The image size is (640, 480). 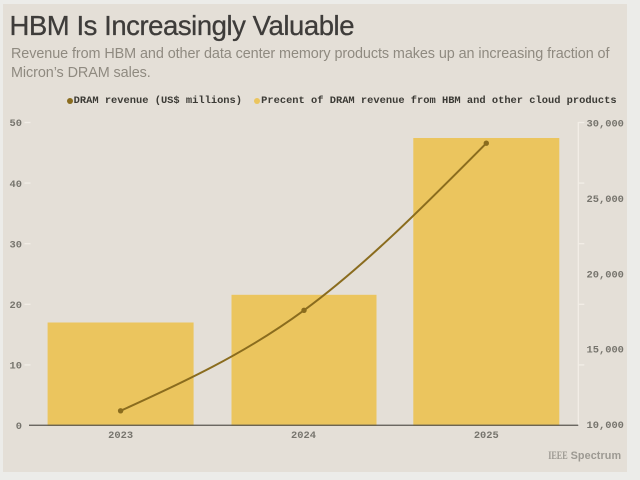 What do you see at coordinates (605, 125) in the screenshot?
I see `svg-text: 30,000` at bounding box center [605, 125].